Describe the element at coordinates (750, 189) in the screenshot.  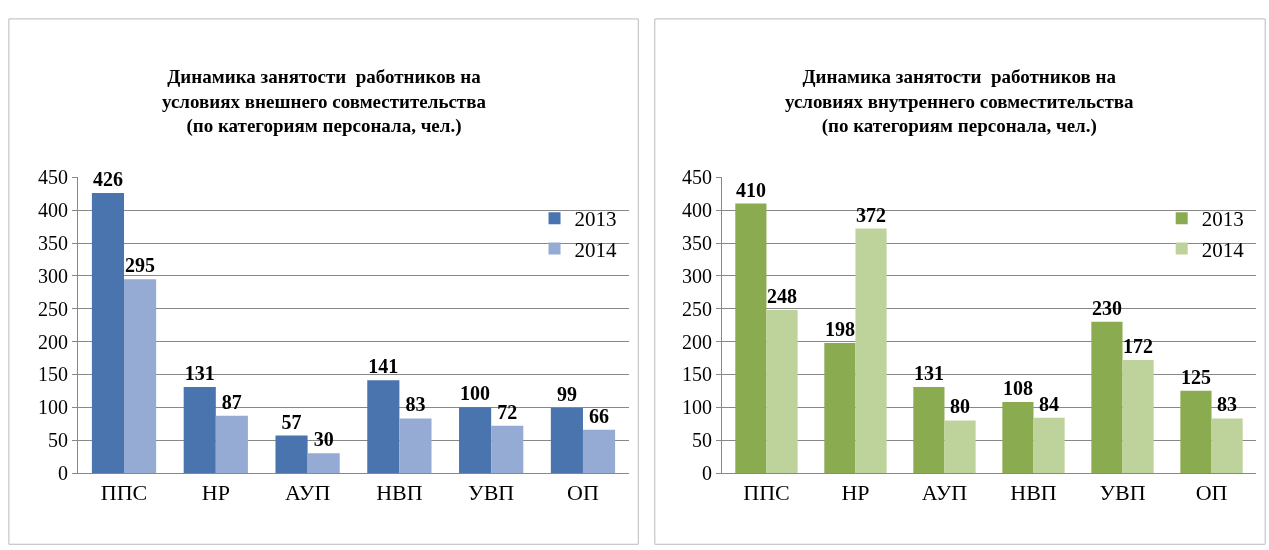
I see `data-label: 410` at that location.